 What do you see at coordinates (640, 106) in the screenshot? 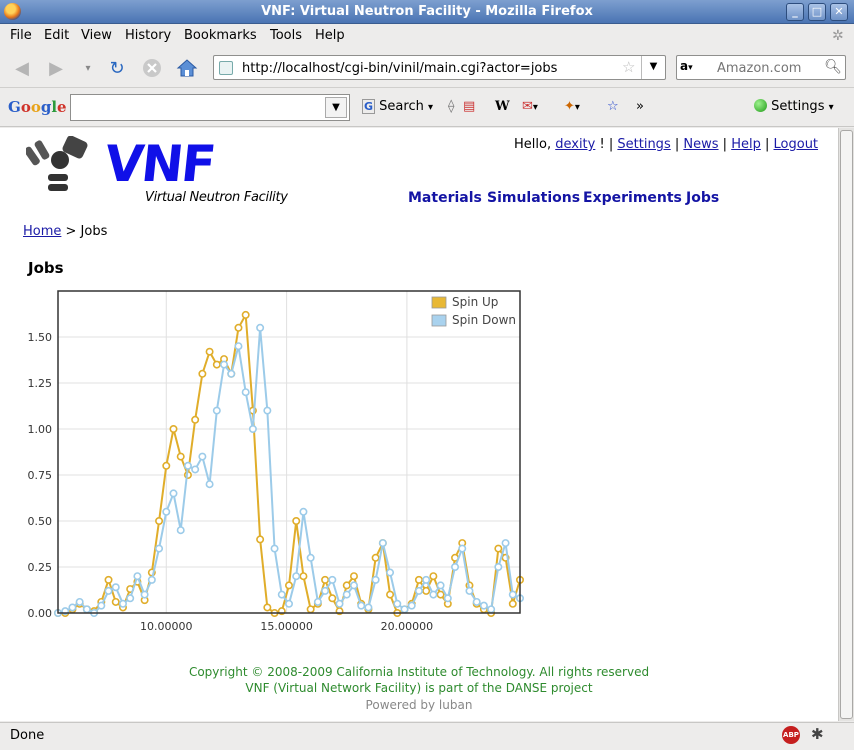
I see `toolbar-more-button: »` at bounding box center [640, 106].